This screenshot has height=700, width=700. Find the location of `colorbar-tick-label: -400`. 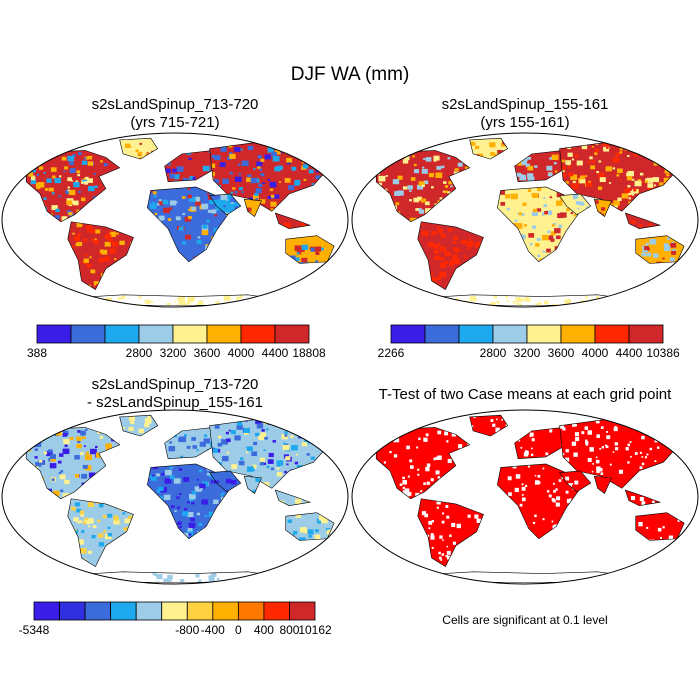

colorbar-tick-label: -400 is located at coordinates (212, 630).